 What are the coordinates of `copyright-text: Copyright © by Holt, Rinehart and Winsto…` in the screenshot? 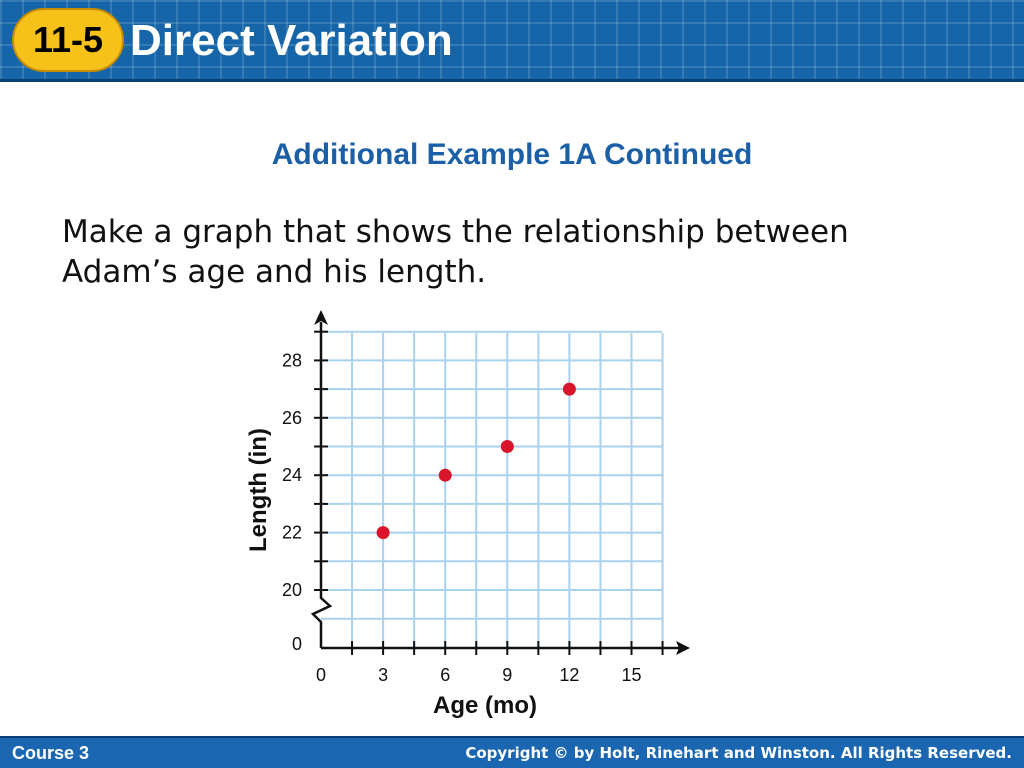 It's located at (738, 753).